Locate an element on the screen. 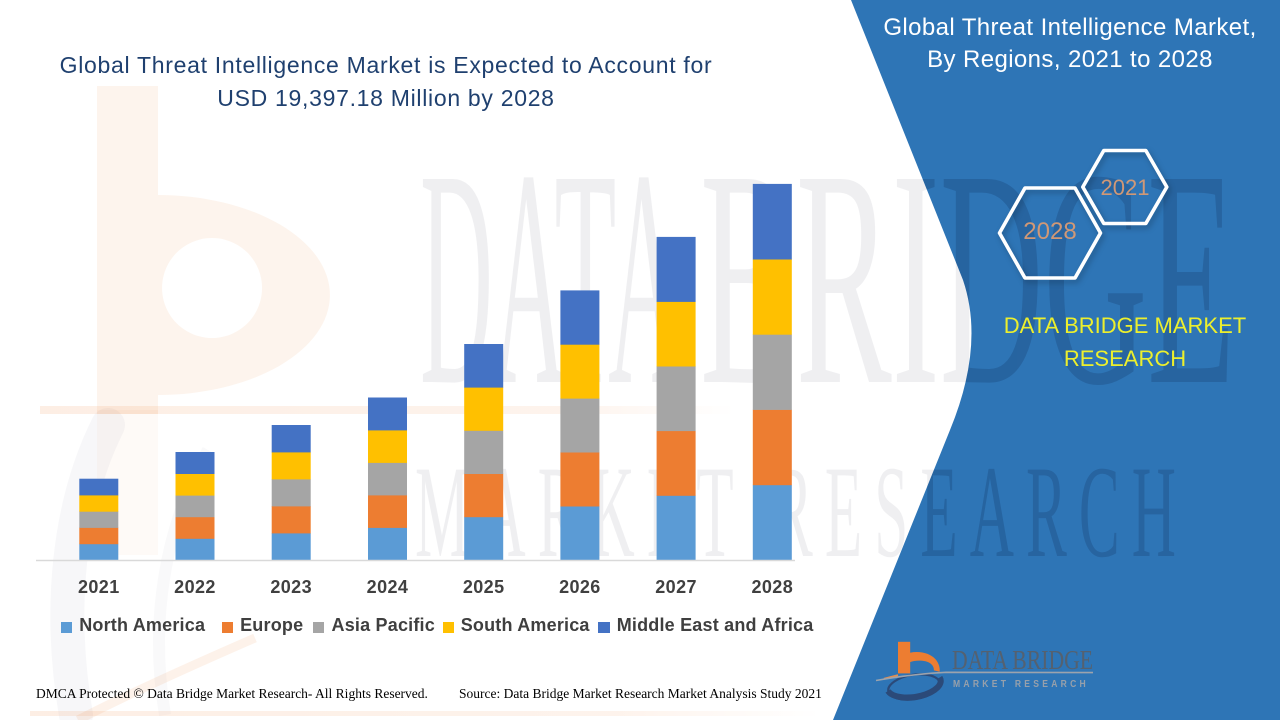 The image size is (1280, 720). svg-text: DATA BRIDGE is located at coordinates (1022, 660).